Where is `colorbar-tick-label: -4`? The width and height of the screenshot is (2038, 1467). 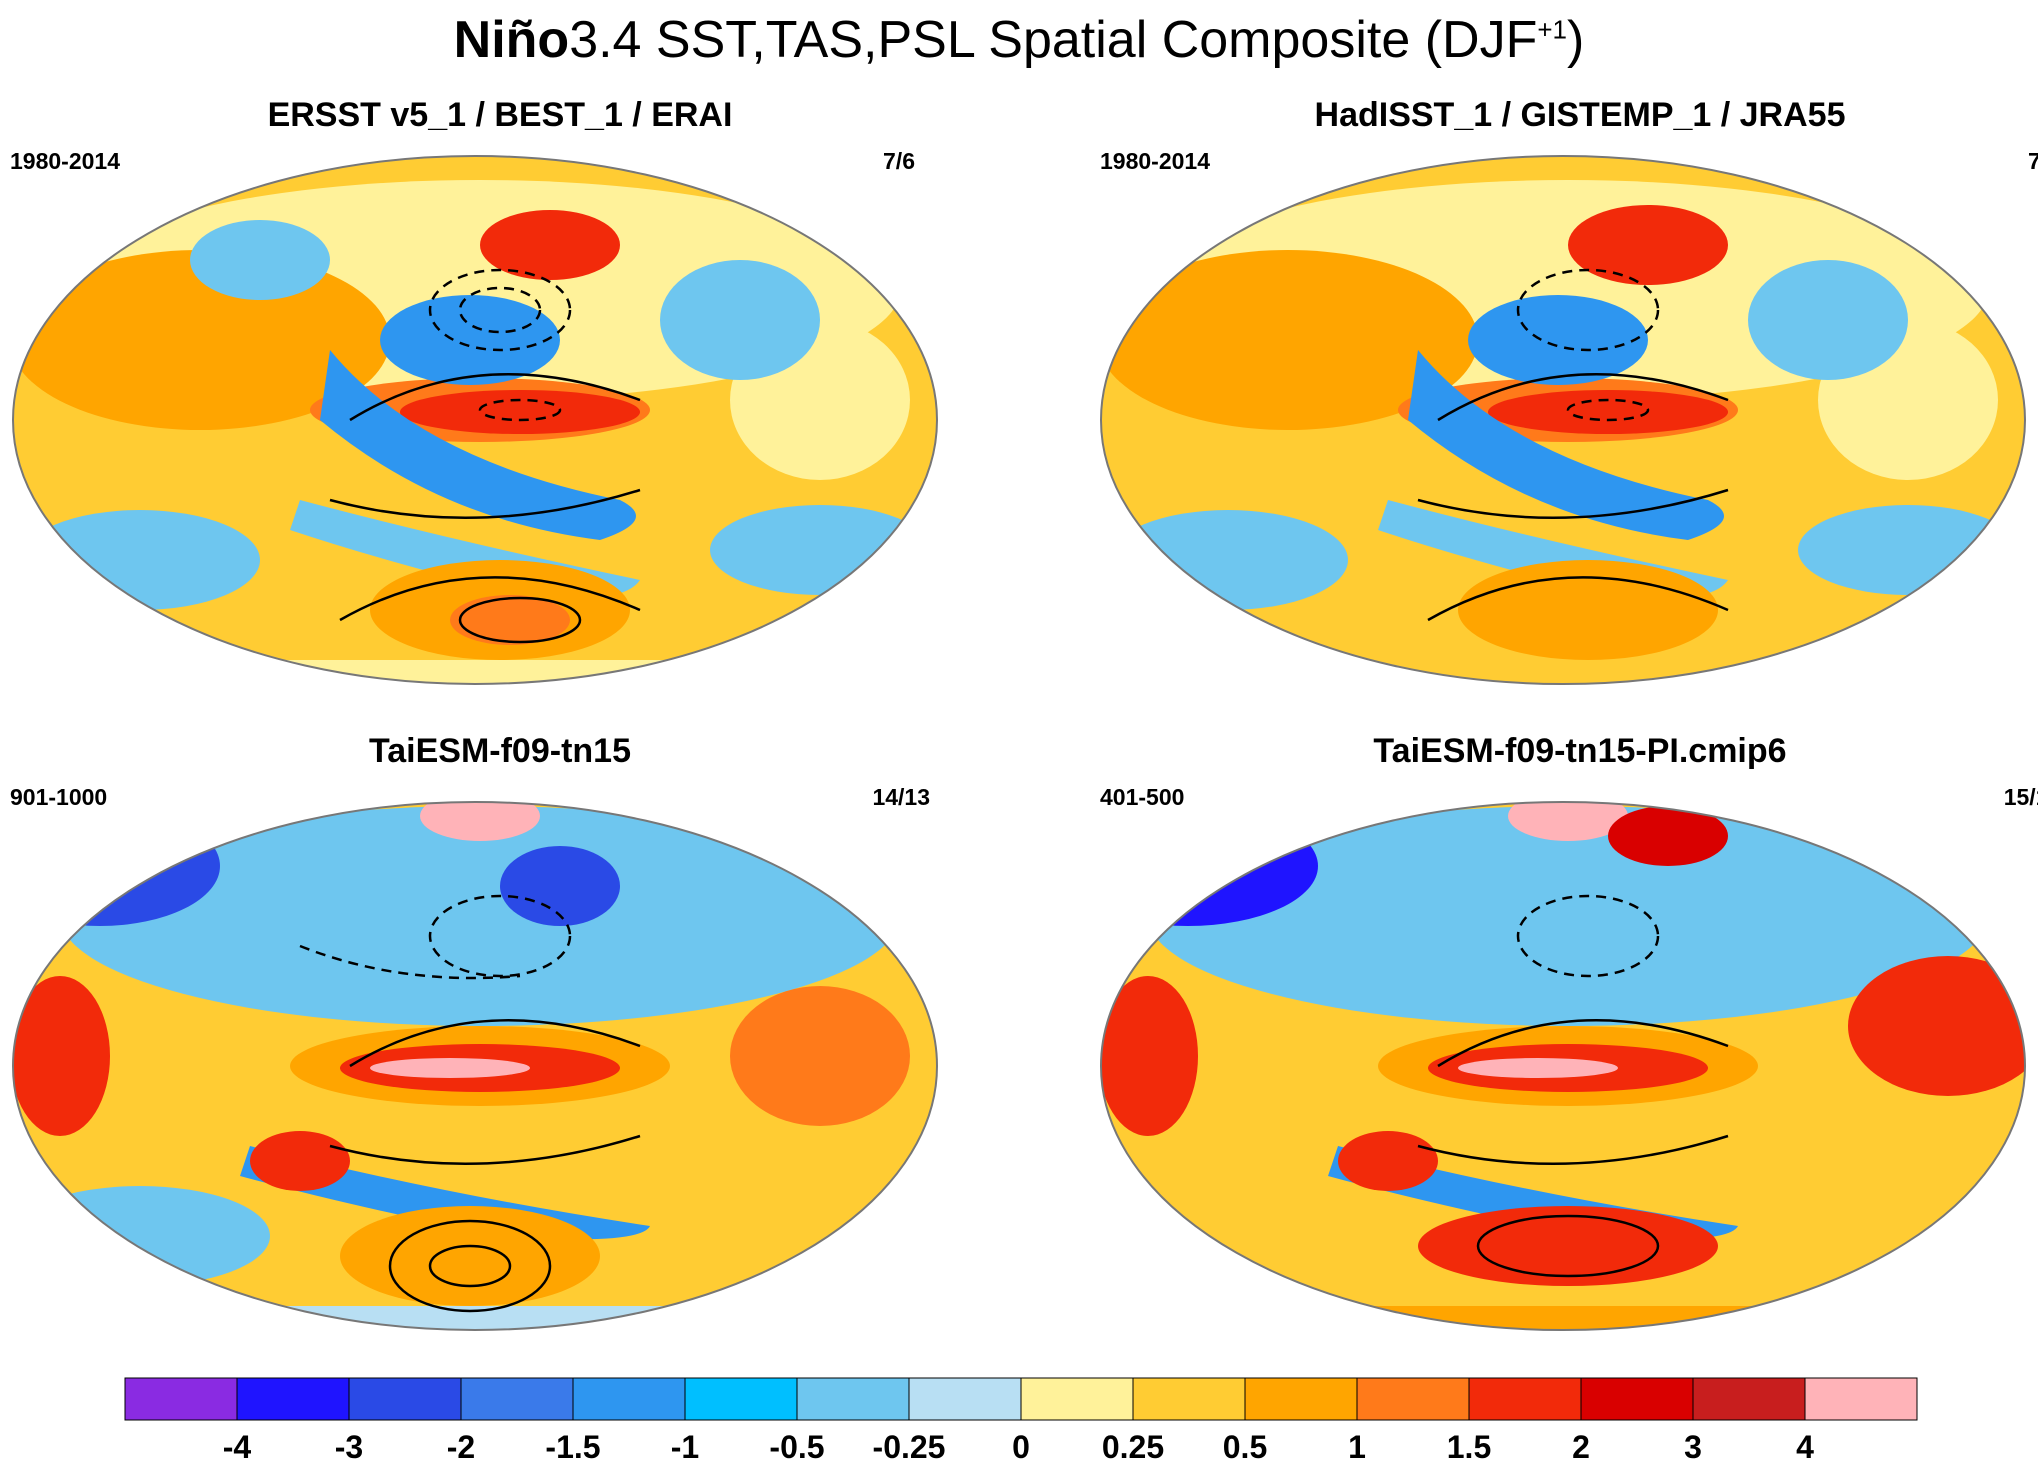
colorbar-tick-label: -4 is located at coordinates (237, 1447).